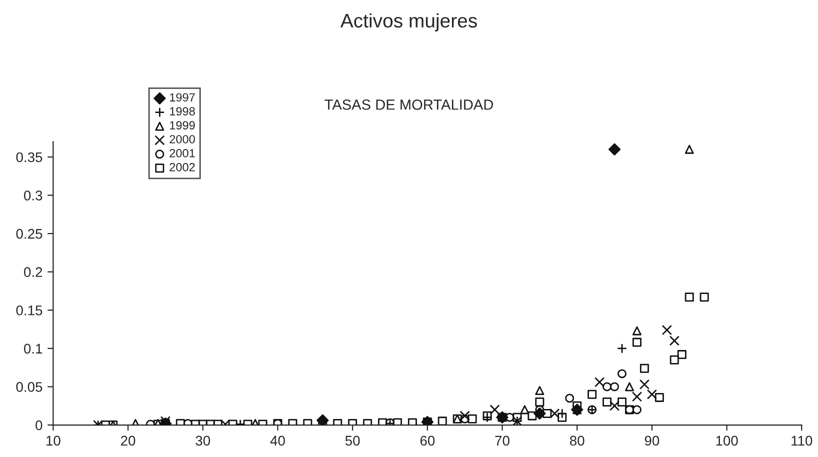 The image size is (818, 457). I want to click on x-tick-label: 80, so click(577, 441).